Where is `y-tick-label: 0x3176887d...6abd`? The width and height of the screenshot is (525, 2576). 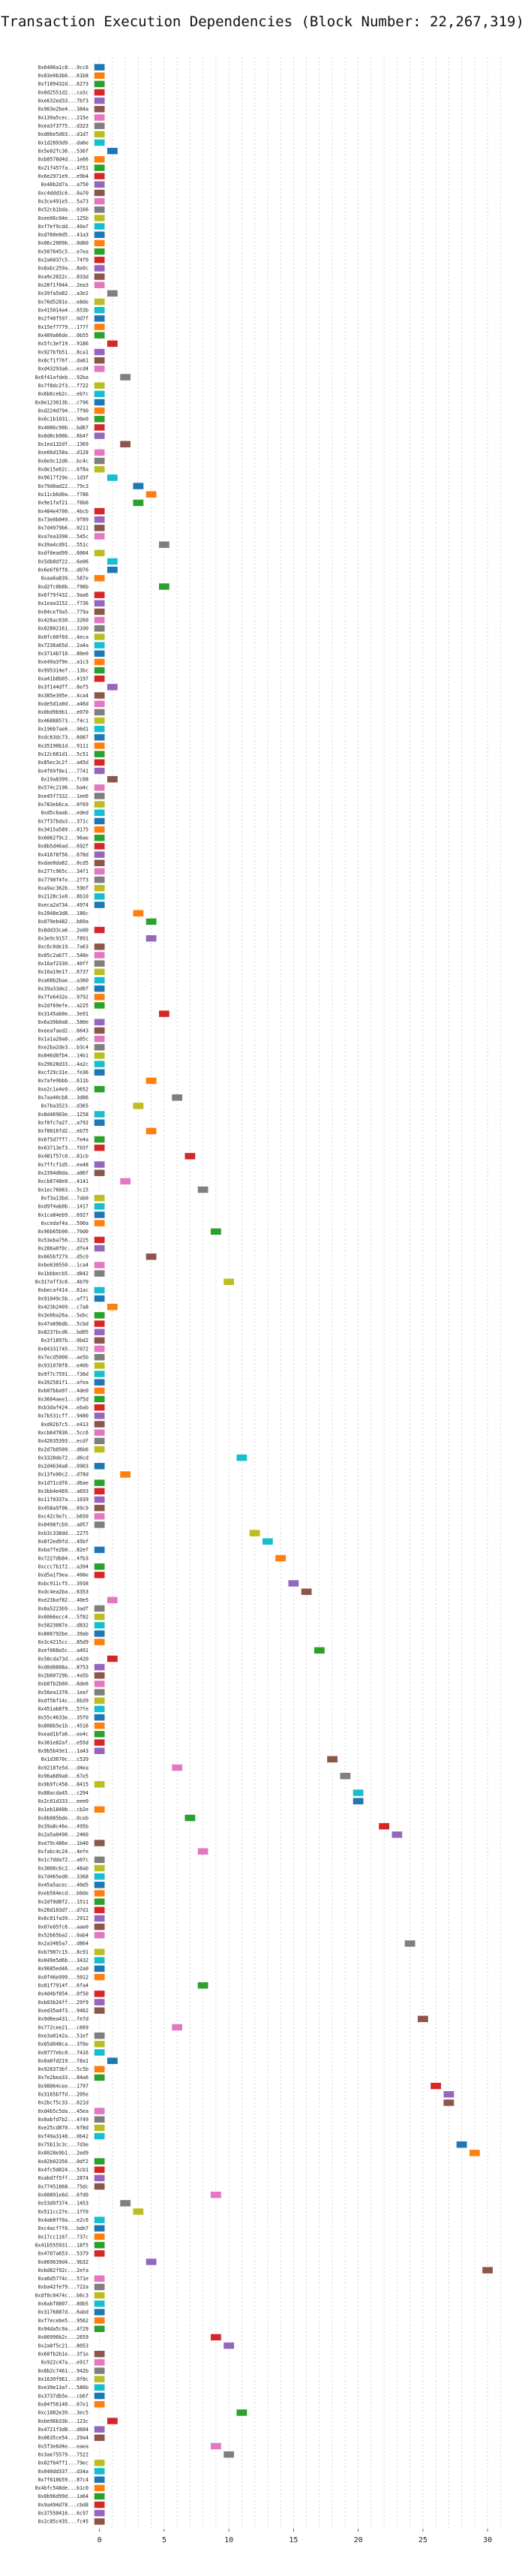
y-tick-label: 0x3176887d...6abd is located at coordinates (63, 2313).